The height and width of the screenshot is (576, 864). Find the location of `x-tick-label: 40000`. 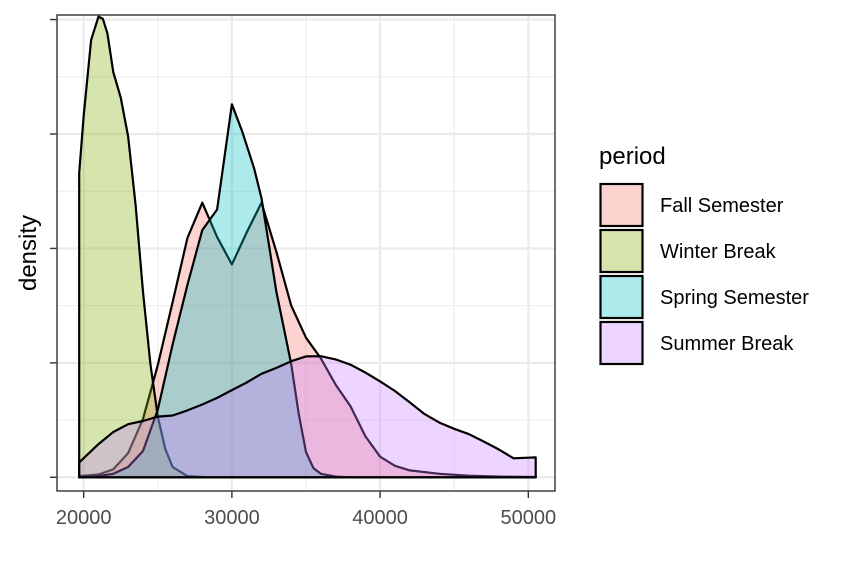

x-tick-label: 40000 is located at coordinates (380, 518).